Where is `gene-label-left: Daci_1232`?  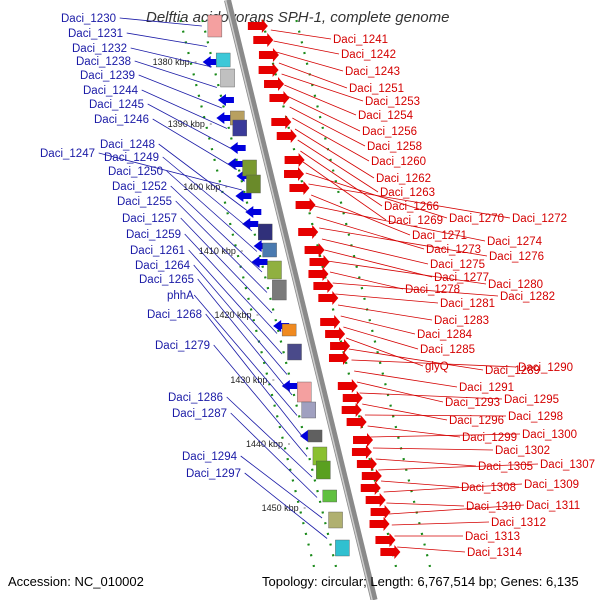
gene-label-left: Daci_1232 is located at coordinates (99, 49).